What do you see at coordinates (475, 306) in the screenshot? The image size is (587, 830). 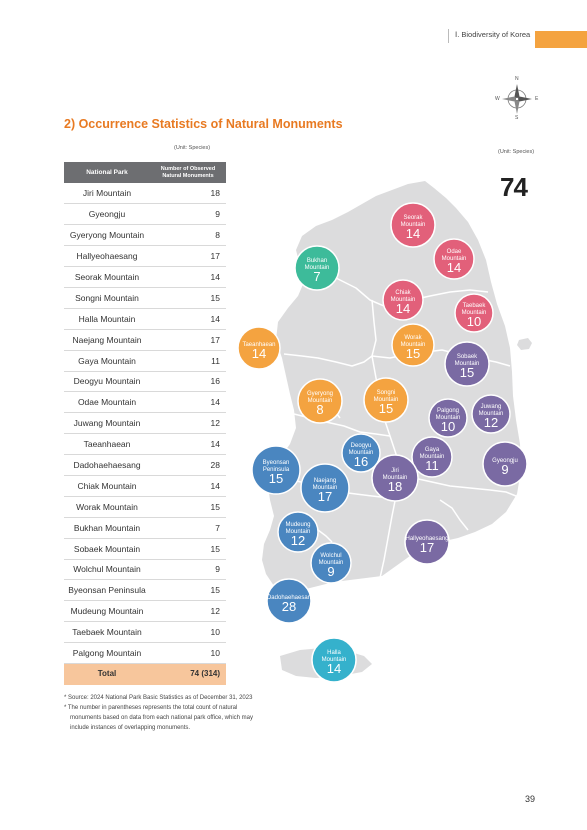 I see `park-bubble-name: Taebaek` at bounding box center [475, 306].